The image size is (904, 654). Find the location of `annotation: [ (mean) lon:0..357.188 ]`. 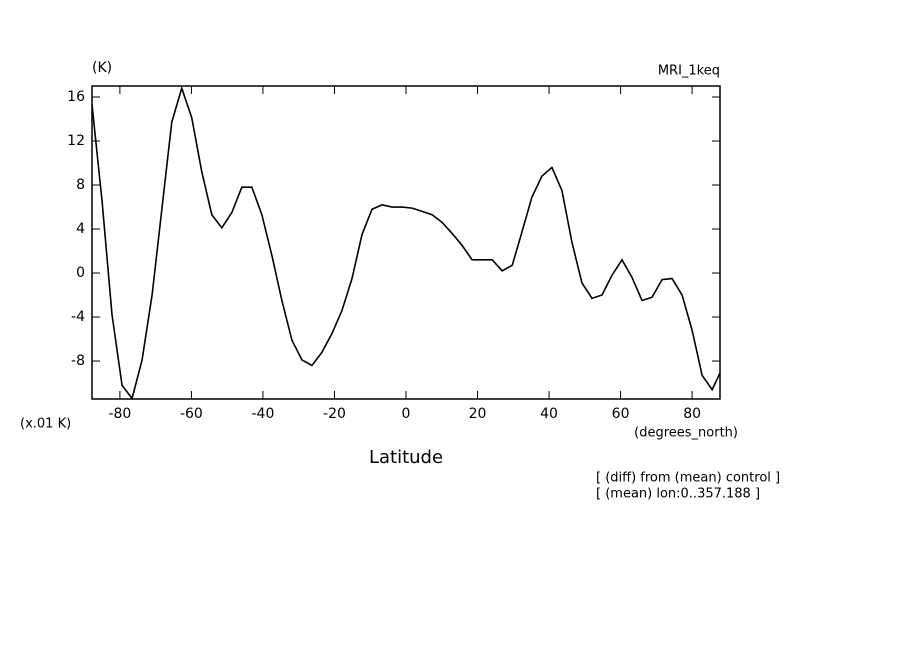

annotation: [ (mean) lon:0..357.188 ] is located at coordinates (678, 494).